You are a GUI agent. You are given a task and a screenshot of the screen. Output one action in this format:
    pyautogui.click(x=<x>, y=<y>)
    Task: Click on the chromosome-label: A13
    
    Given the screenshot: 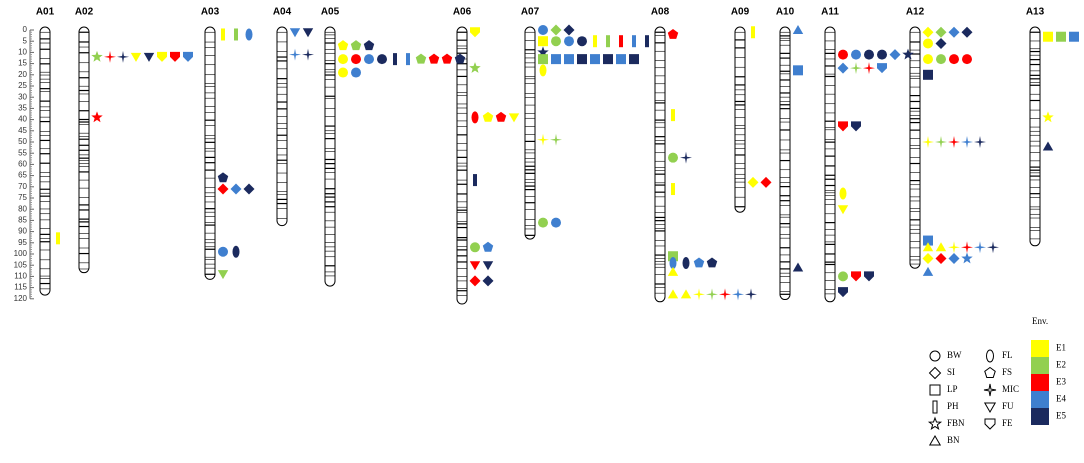 What is the action you would take?
    pyautogui.click(x=1035, y=12)
    